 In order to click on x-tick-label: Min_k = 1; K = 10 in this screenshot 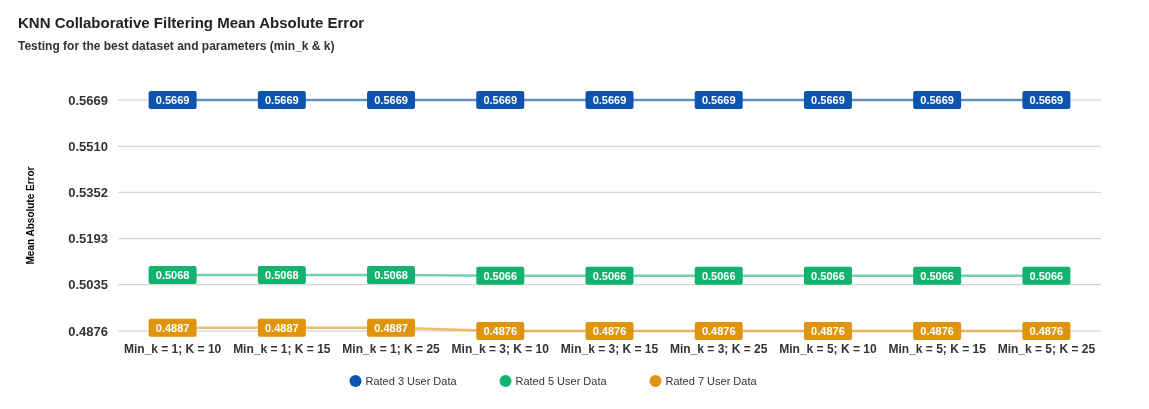, I will do `click(172, 349)`.